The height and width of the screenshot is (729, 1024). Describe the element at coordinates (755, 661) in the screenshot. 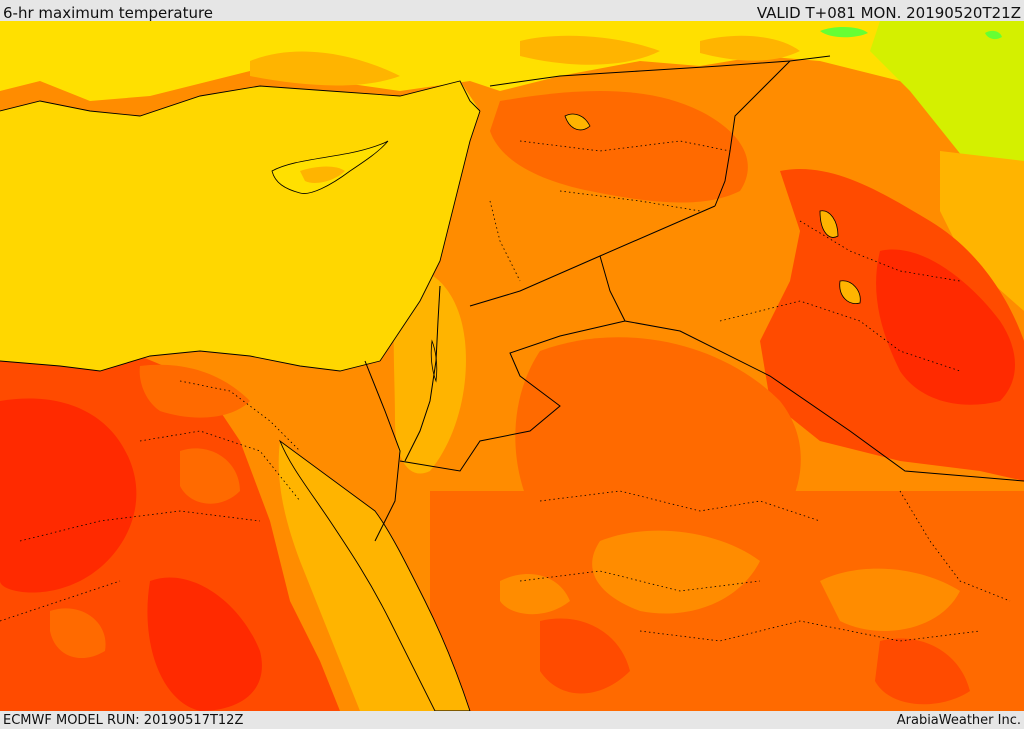

I see `south-red-patches` at that location.